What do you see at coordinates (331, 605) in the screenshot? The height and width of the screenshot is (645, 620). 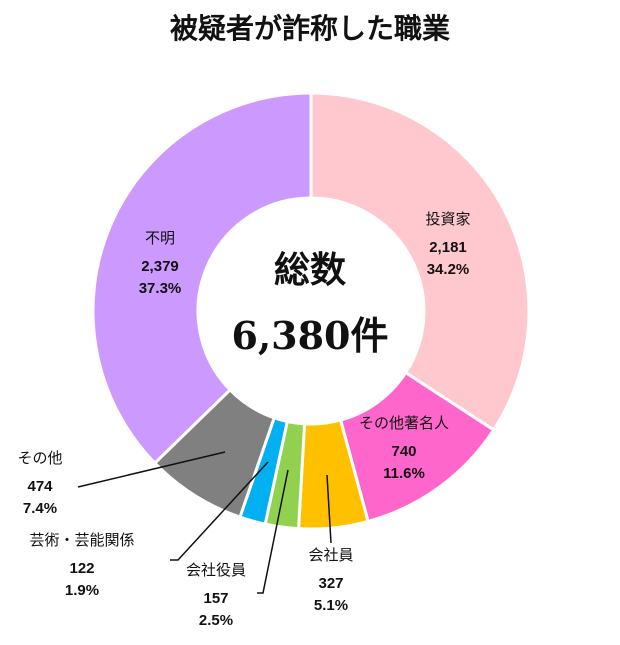 I see `slice-2-percent-label: 5.1%` at bounding box center [331, 605].